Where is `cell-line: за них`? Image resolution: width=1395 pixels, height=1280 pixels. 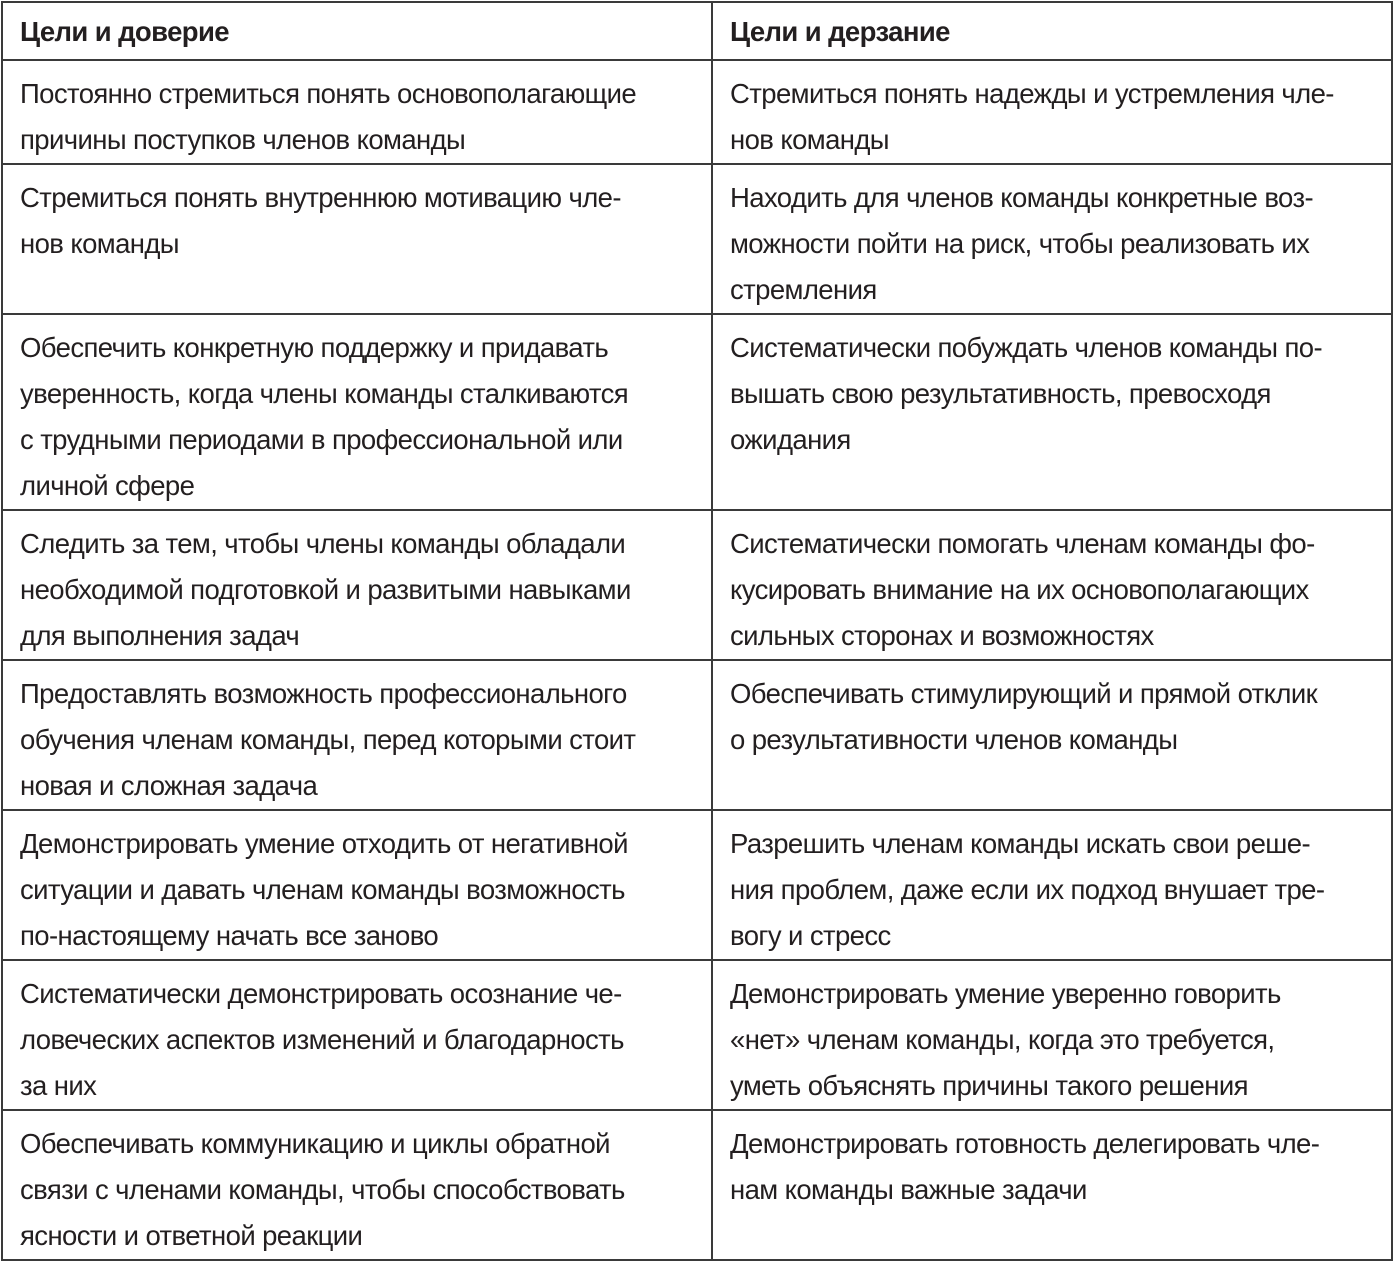
cell-line: за них is located at coordinates (58, 1085).